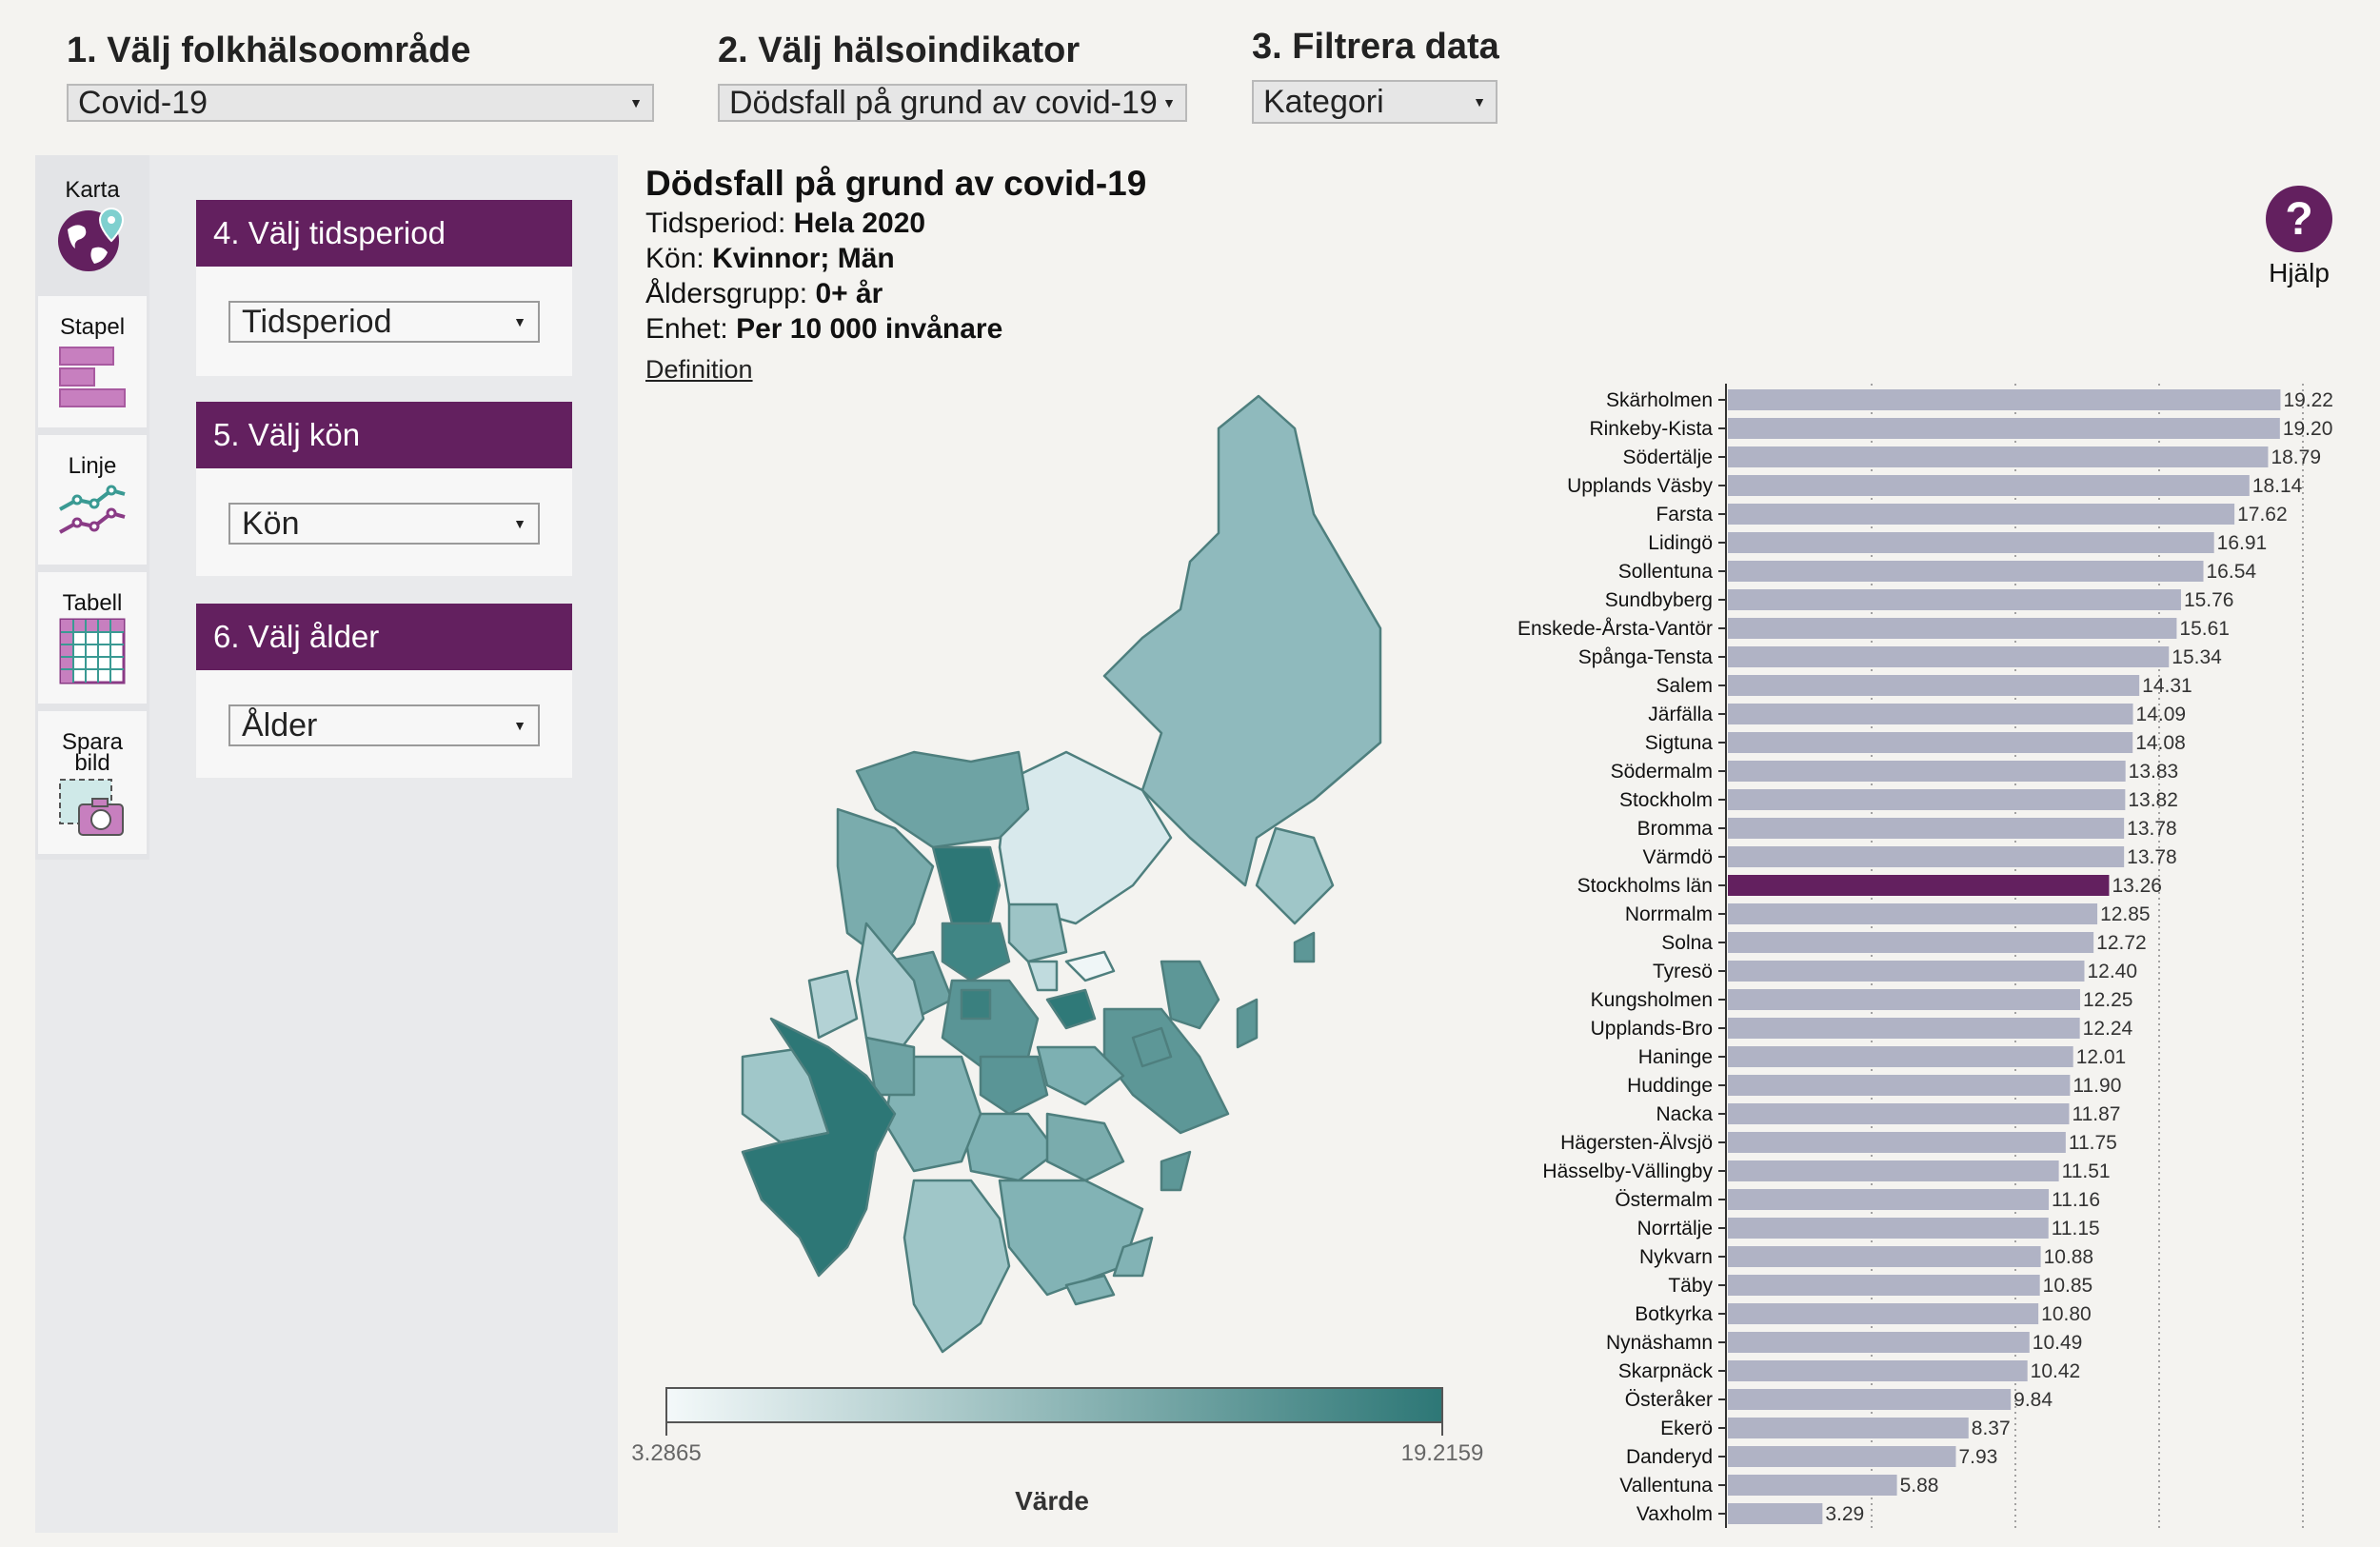 This screenshot has width=2380, height=1547. Describe the element at coordinates (92, 651) in the screenshot. I see `table-icon` at that location.